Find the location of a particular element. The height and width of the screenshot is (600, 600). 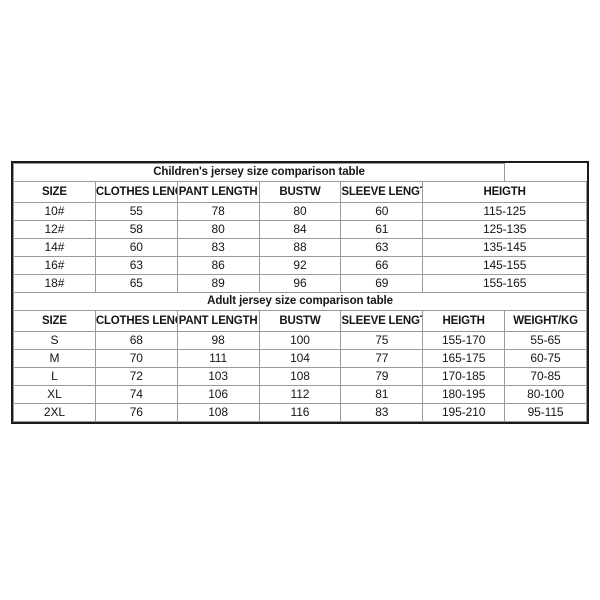

cell-pant-length: 89 is located at coordinates (218, 283).